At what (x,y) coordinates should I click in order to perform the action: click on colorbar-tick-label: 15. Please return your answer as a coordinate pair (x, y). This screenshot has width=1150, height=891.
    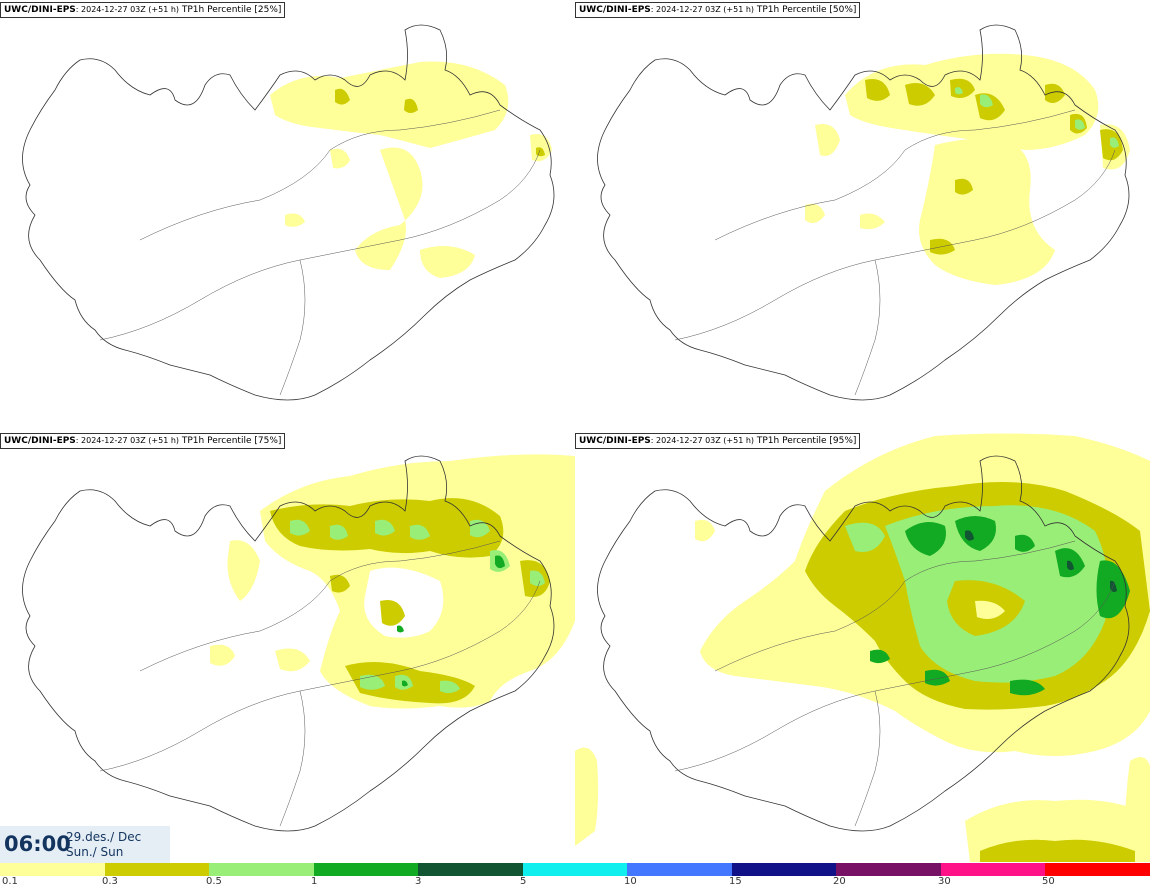
    Looking at the image, I should click on (735, 881).